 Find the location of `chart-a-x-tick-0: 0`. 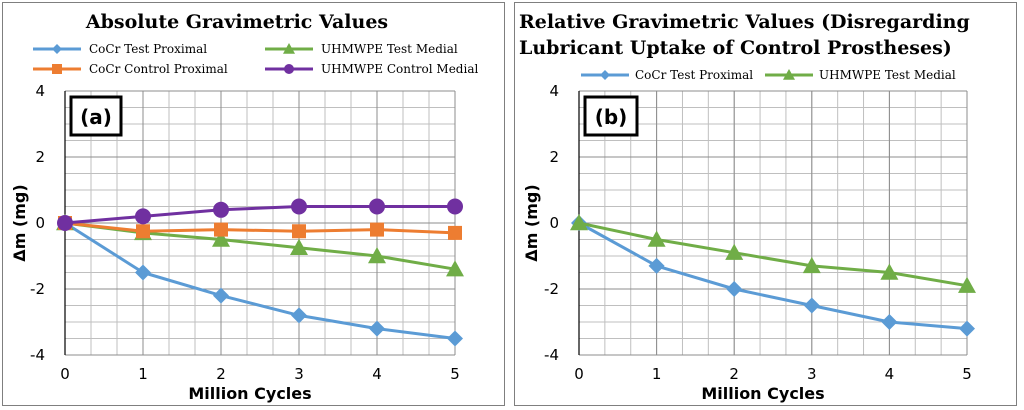

chart-a-x-tick-0: 0 is located at coordinates (65, 374).